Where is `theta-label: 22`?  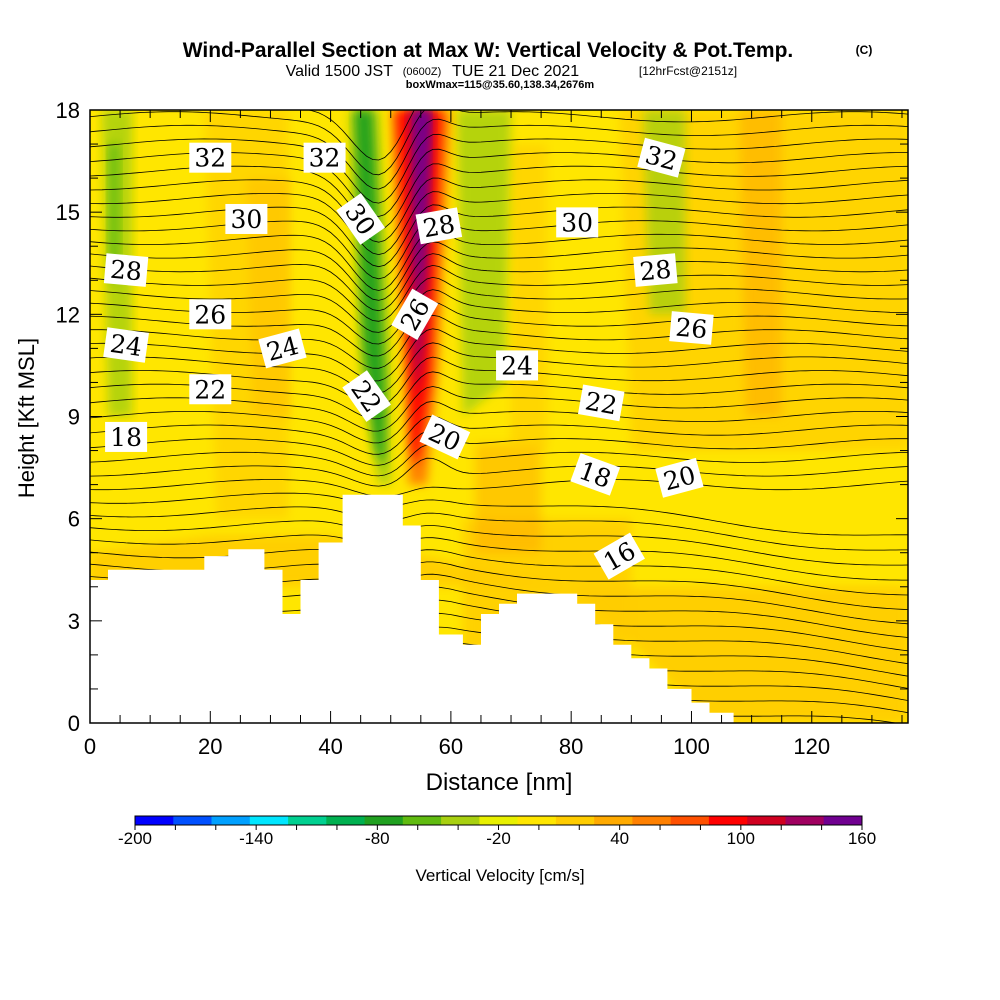
theta-label: 22 is located at coordinates (601, 403).